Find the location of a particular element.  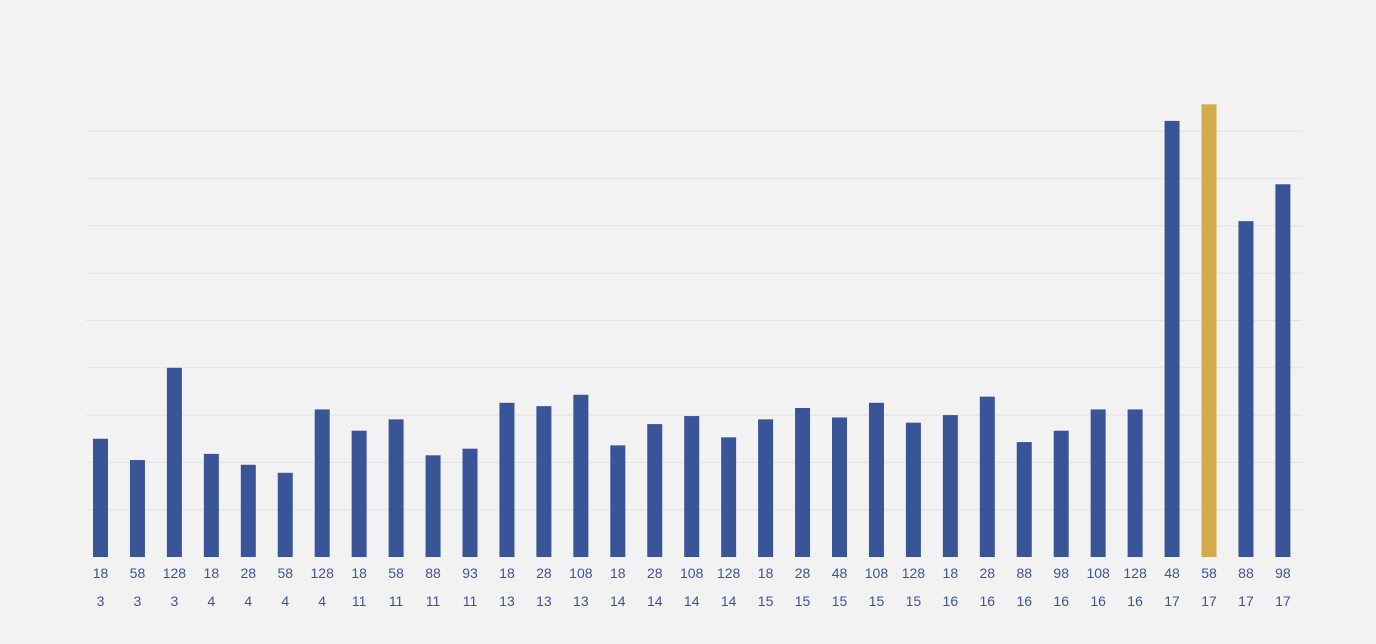

x-tick-label-top: 93 is located at coordinates (470, 573).